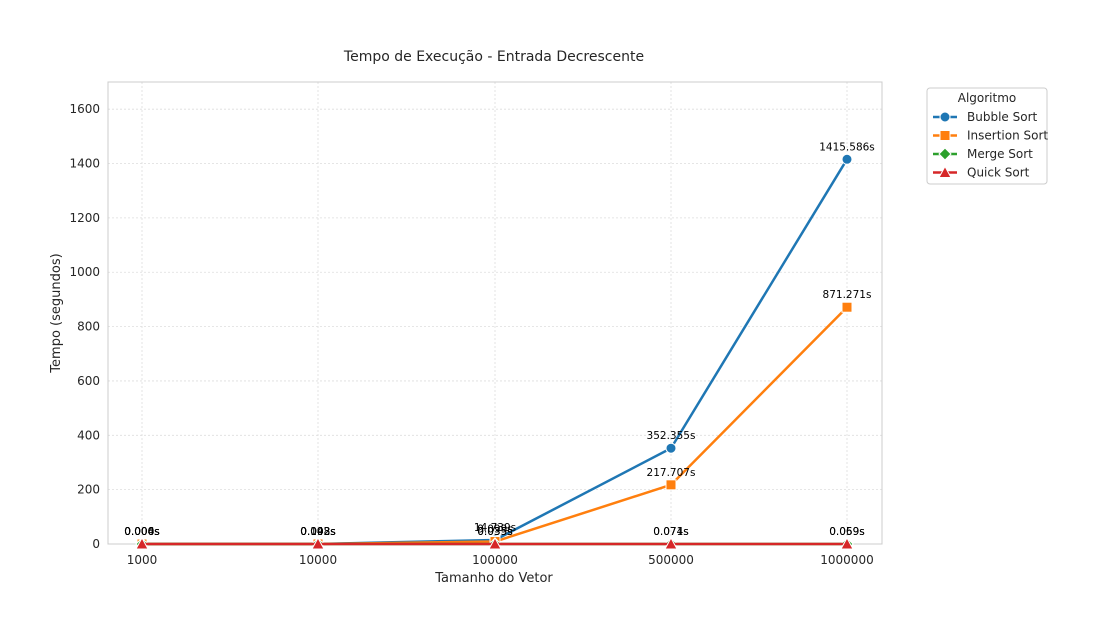 The height and width of the screenshot is (635, 1096). Describe the element at coordinates (495, 560) in the screenshot. I see `x-tick-label: 100000` at that location.